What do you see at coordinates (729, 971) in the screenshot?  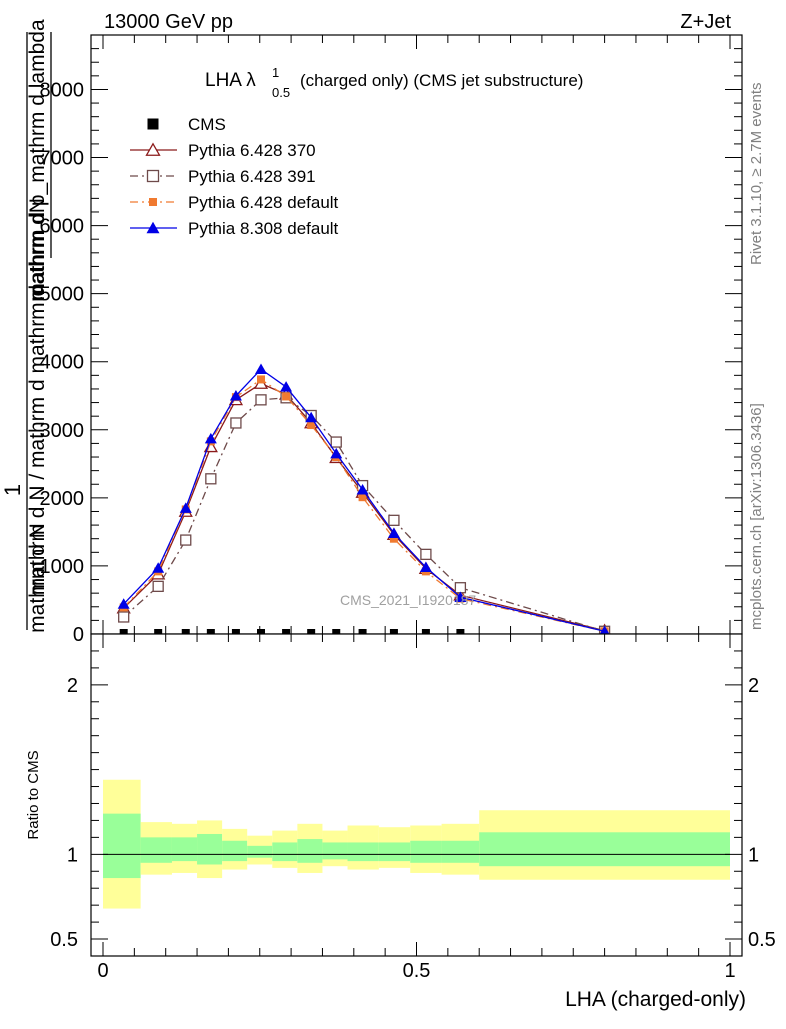 I see `x-tick-label: 1` at bounding box center [729, 971].